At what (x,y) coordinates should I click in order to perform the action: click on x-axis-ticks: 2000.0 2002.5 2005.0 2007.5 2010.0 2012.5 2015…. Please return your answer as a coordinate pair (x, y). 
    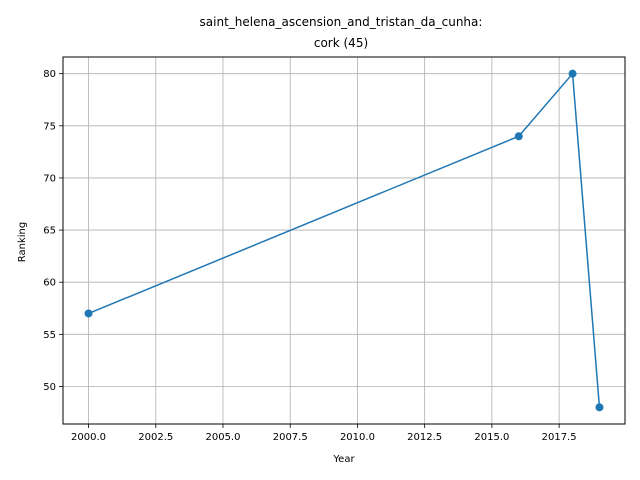
    Looking at the image, I should click on (324, 433).